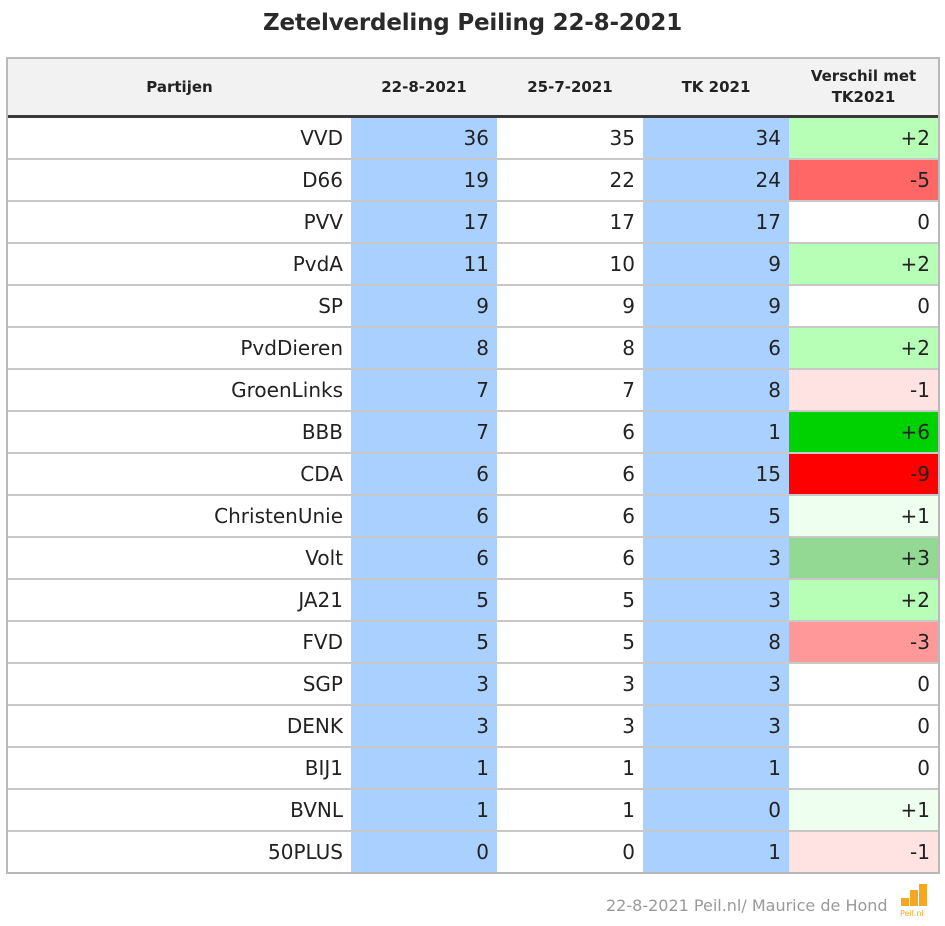  What do you see at coordinates (570, 180) in the screenshot?
I see `poll-previous-cell: 22` at bounding box center [570, 180].